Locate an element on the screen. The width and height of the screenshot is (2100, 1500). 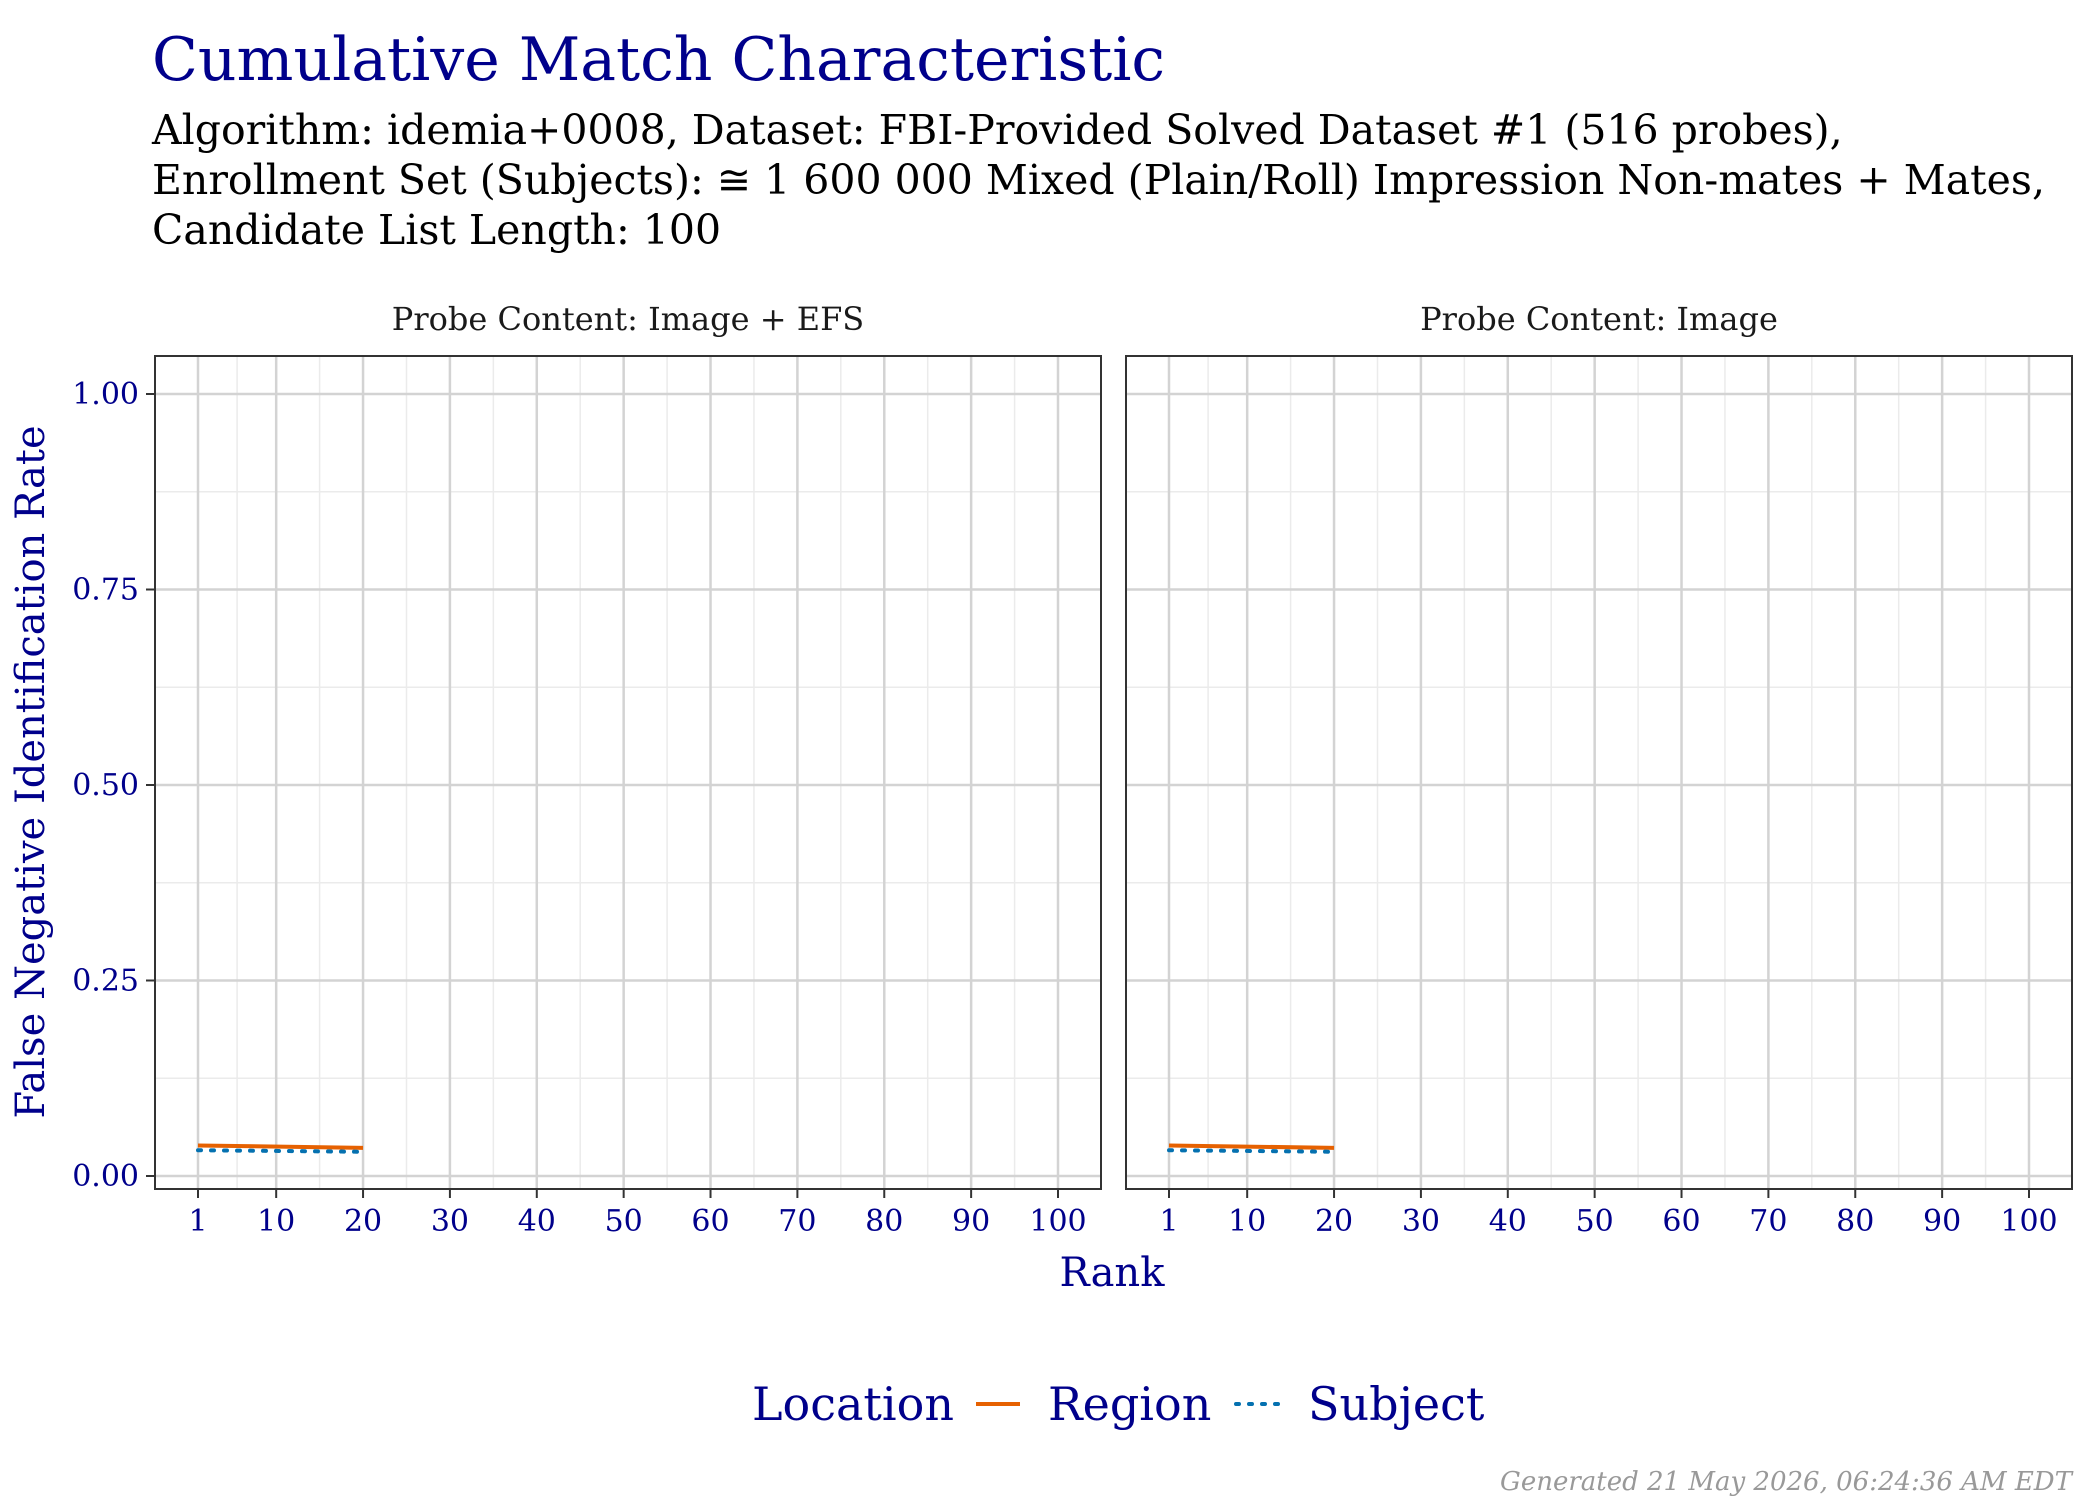
chart-subtitle-line-3: Candidate List Length: 100 is located at coordinates (436, 230).